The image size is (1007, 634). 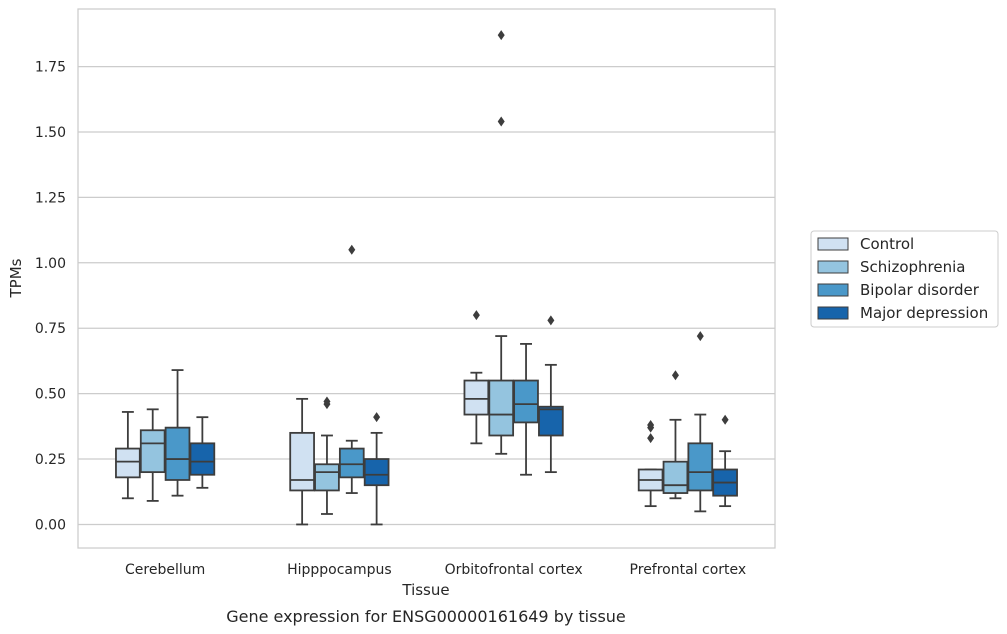 What do you see at coordinates (50, 133) in the screenshot?
I see `y-tick-label: 1.50` at bounding box center [50, 133].